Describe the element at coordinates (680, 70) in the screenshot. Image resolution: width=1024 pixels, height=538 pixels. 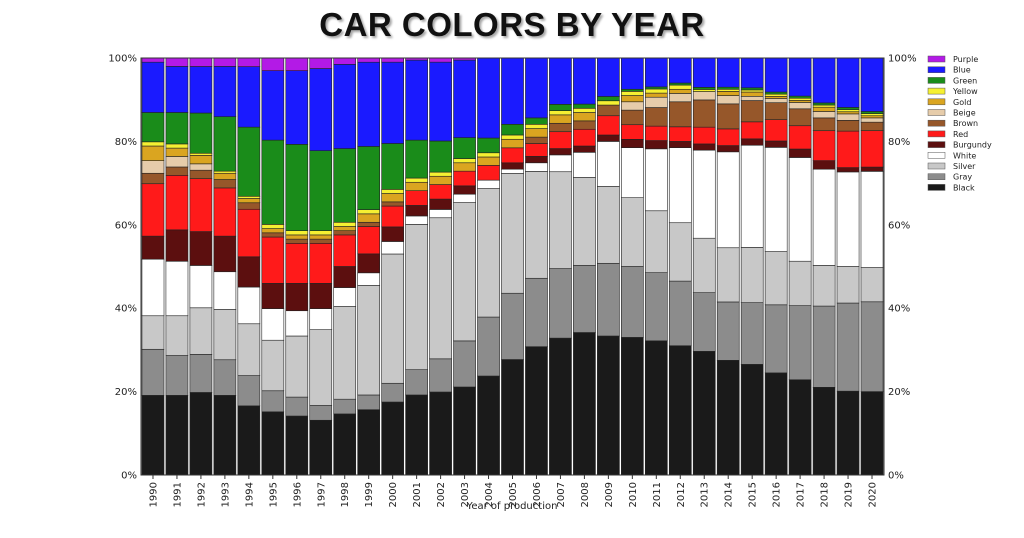
I see `bar-segment-blue-2012` at that location.